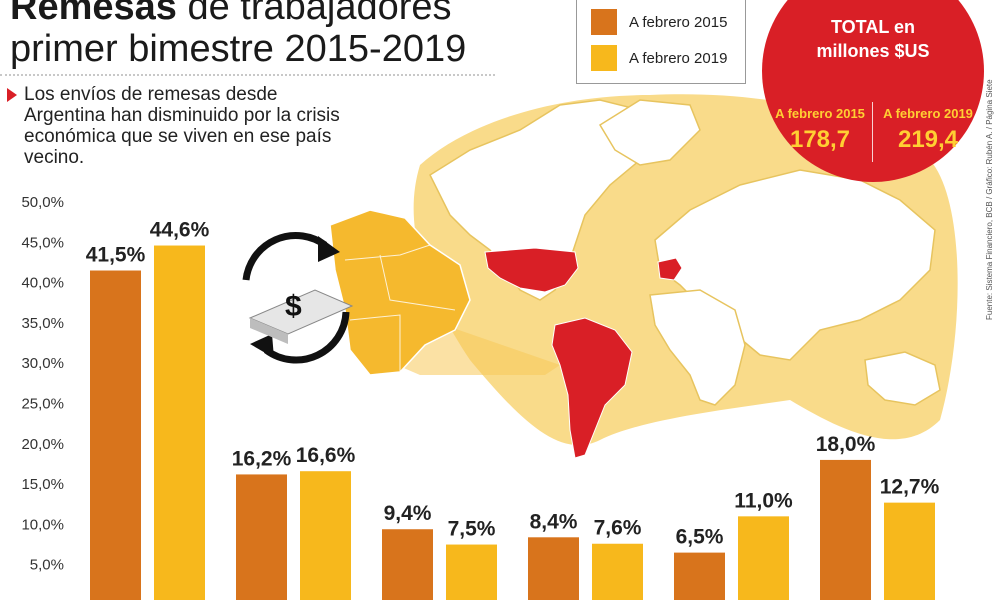 The width and height of the screenshot is (1000, 600). Describe the element at coordinates (42, 323) in the screenshot. I see `y-tick-label: 35,0%` at that location.